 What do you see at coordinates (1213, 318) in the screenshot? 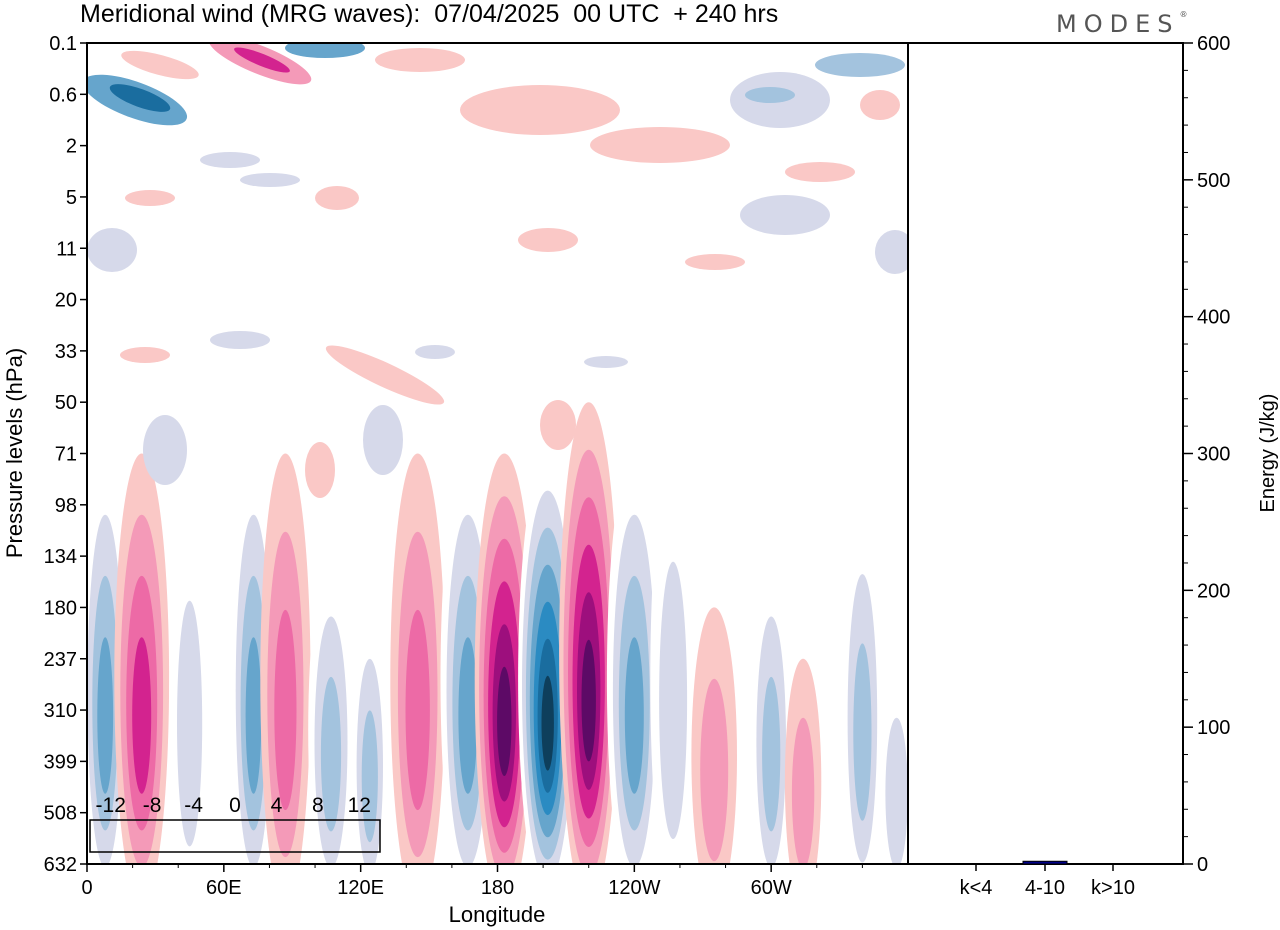
I see `energy-tick-label: 400` at bounding box center [1213, 318].